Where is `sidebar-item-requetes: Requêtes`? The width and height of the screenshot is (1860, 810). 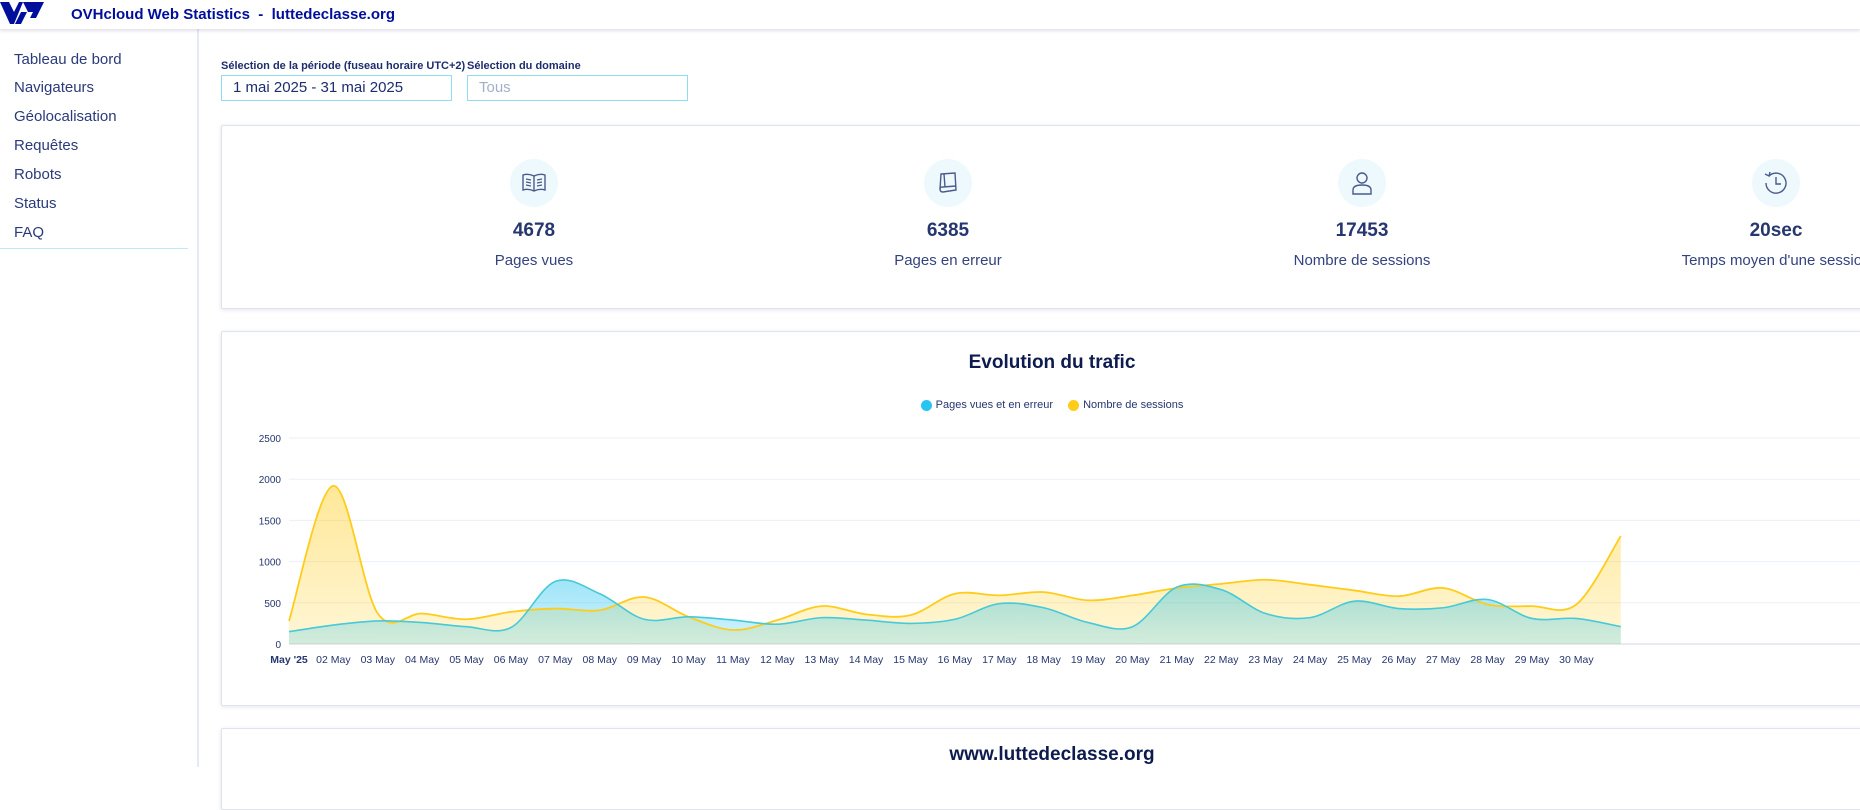 sidebar-item-requetes: Requêtes is located at coordinates (46, 145).